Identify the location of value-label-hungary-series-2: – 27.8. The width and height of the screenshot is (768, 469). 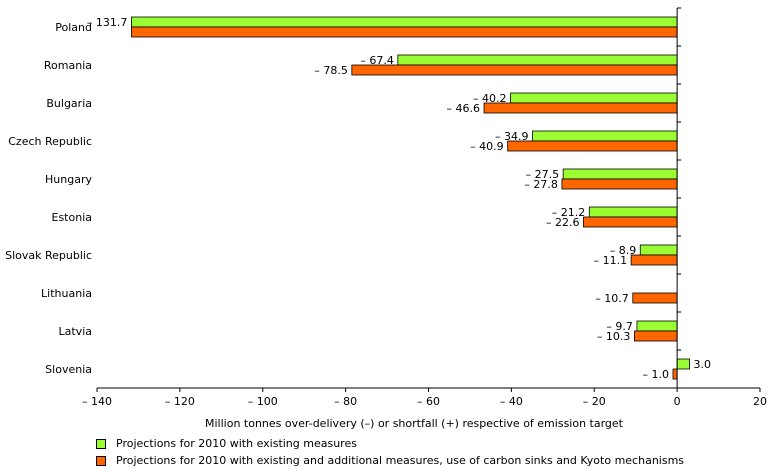
(541, 184).